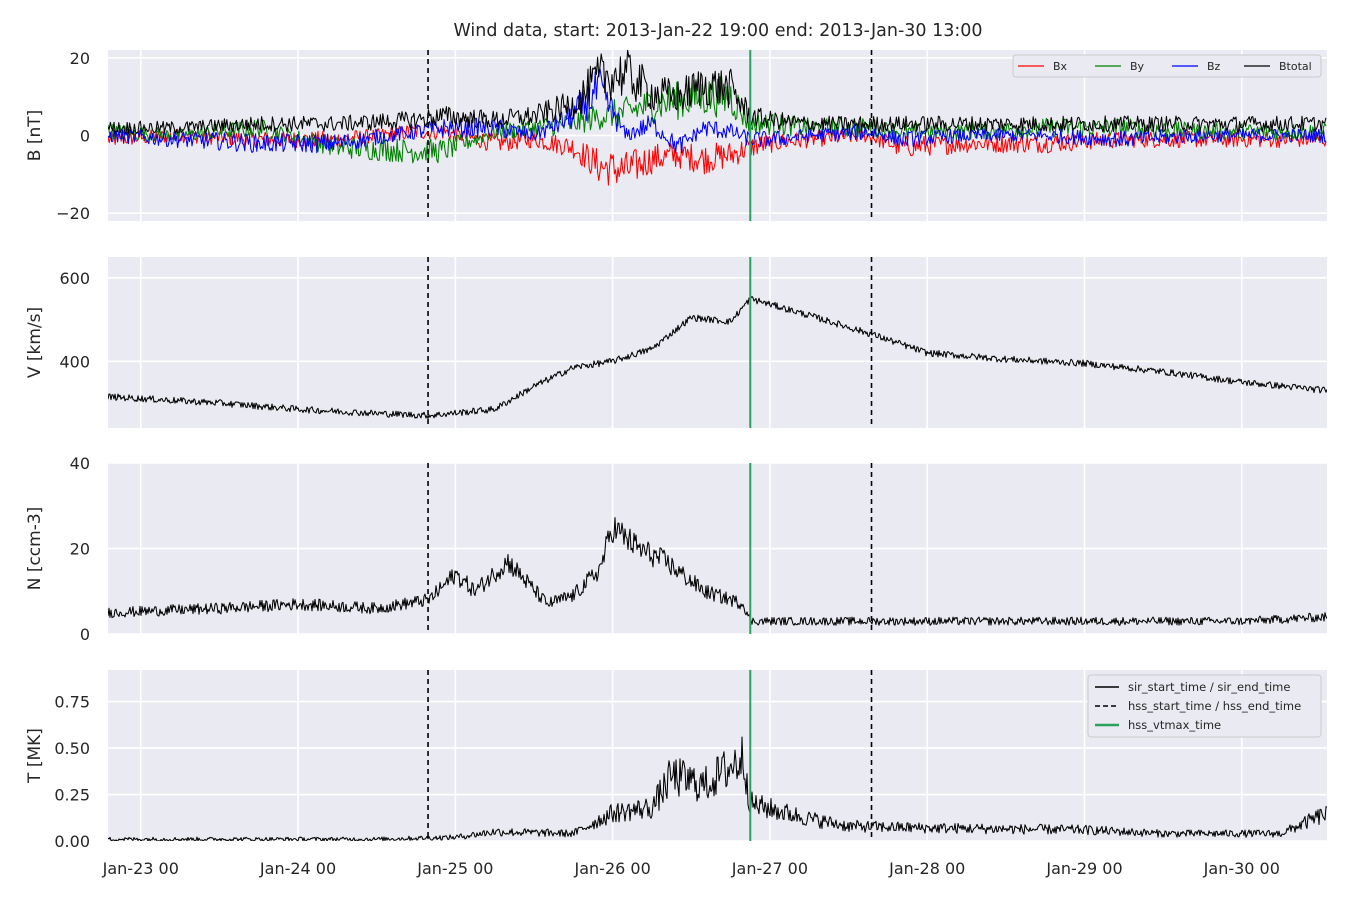  Describe the element at coordinates (73, 213) in the screenshot. I see `y-tick-label: −20` at that location.